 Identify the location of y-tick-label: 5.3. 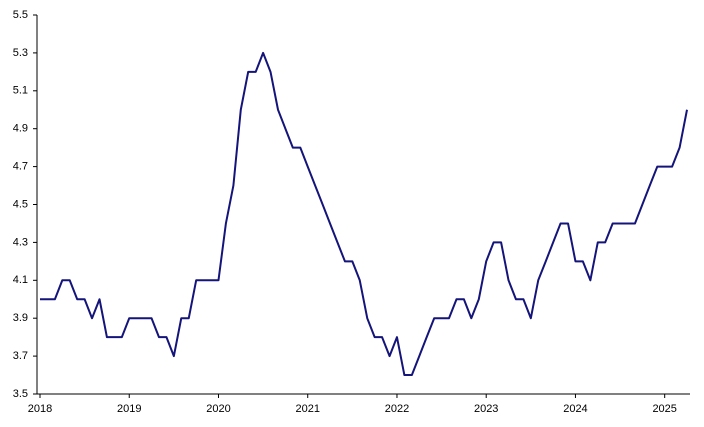
(20, 53).